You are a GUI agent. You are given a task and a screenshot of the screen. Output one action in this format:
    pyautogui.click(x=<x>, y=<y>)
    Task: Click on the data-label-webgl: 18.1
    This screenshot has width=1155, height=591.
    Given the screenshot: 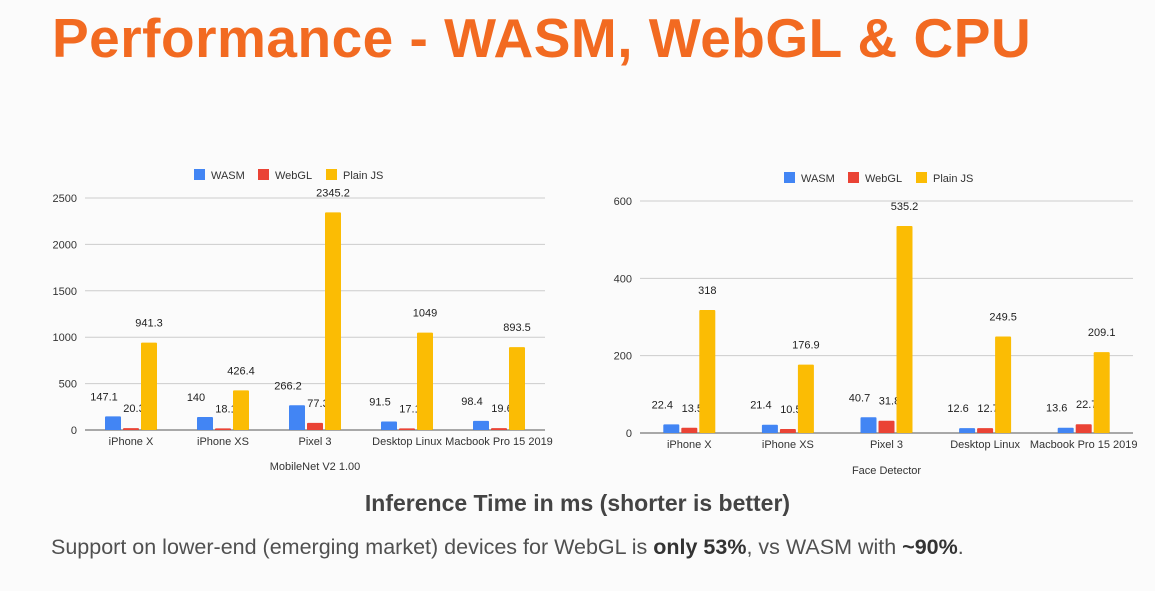 What is the action you would take?
    pyautogui.click(x=225, y=409)
    